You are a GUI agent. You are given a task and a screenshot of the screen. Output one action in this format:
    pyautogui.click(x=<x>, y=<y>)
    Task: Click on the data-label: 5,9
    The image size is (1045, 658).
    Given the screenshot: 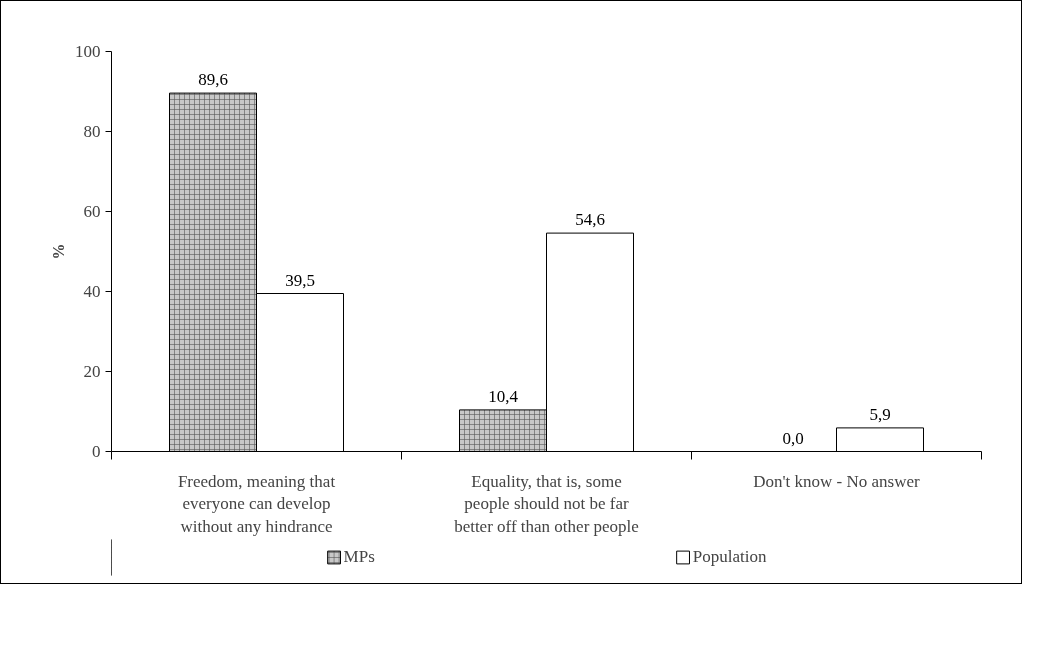 What is the action you would take?
    pyautogui.click(x=880, y=414)
    